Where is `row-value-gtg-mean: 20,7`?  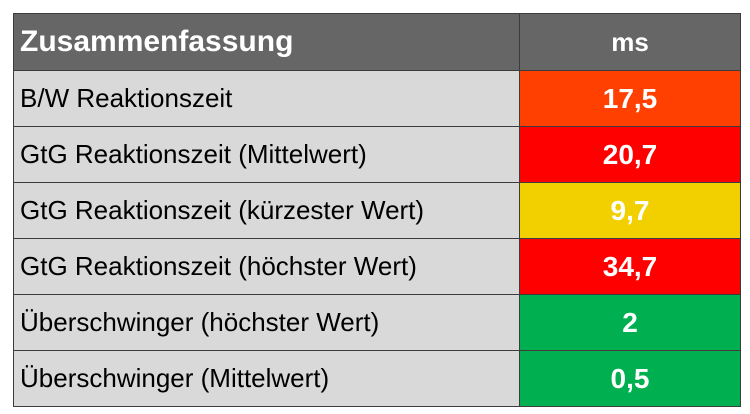 row-value-gtg-mean: 20,7 is located at coordinates (630, 154).